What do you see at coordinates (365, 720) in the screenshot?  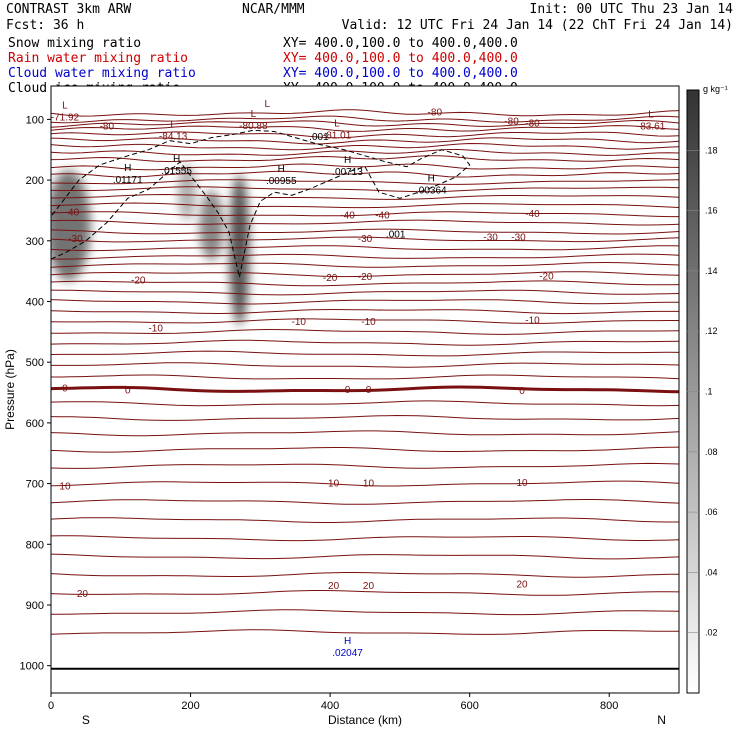 I see `x-axis-label: Distance (km)` at bounding box center [365, 720].